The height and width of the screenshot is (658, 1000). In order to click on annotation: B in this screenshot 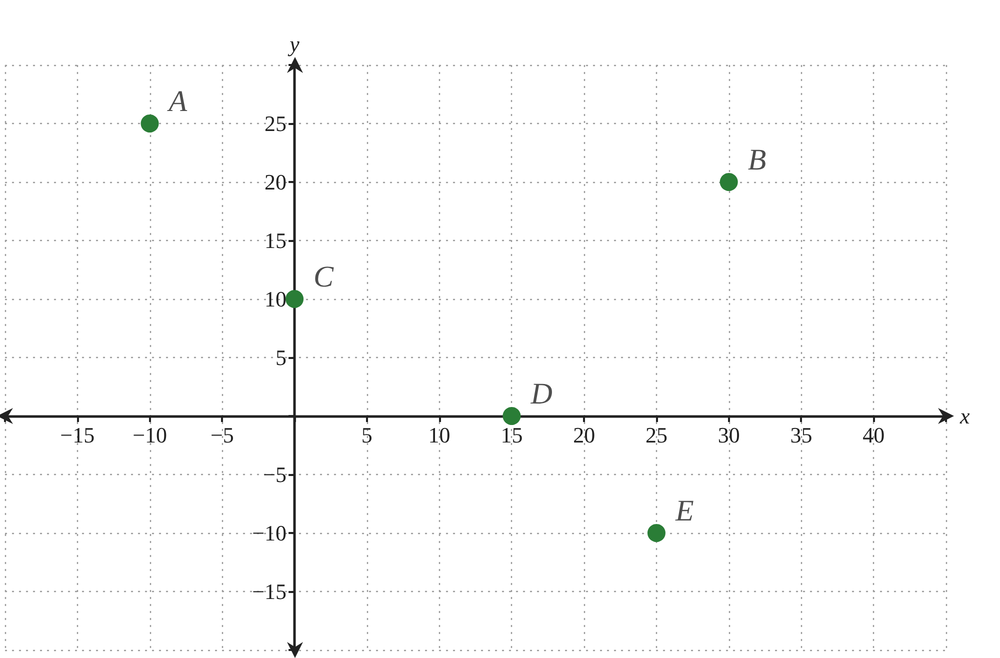, I will do `click(757, 160)`.